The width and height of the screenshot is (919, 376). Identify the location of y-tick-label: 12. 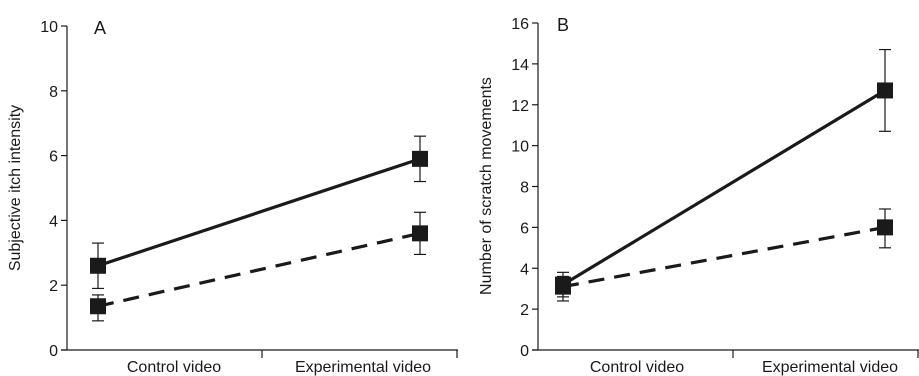
(520, 106).